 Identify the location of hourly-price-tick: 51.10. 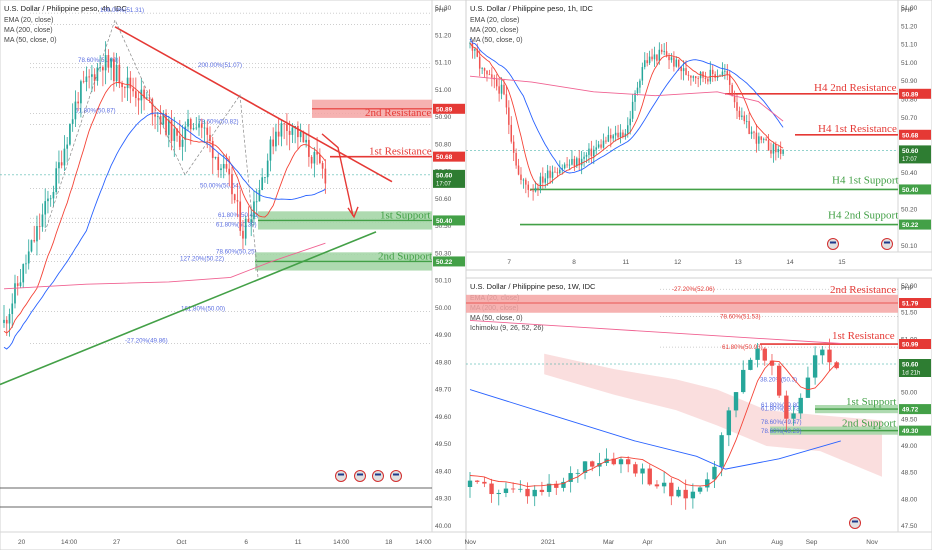
(909, 45).